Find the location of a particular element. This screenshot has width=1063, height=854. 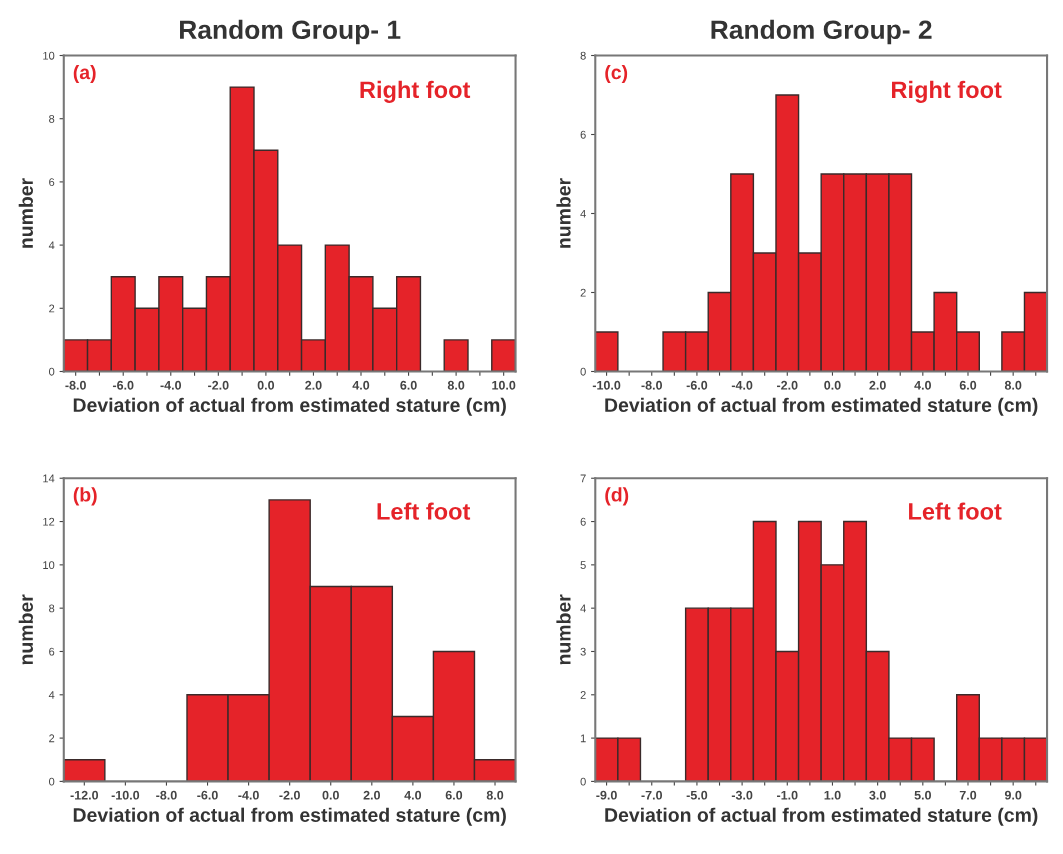

x-tick-label: -7.0 is located at coordinates (652, 795).